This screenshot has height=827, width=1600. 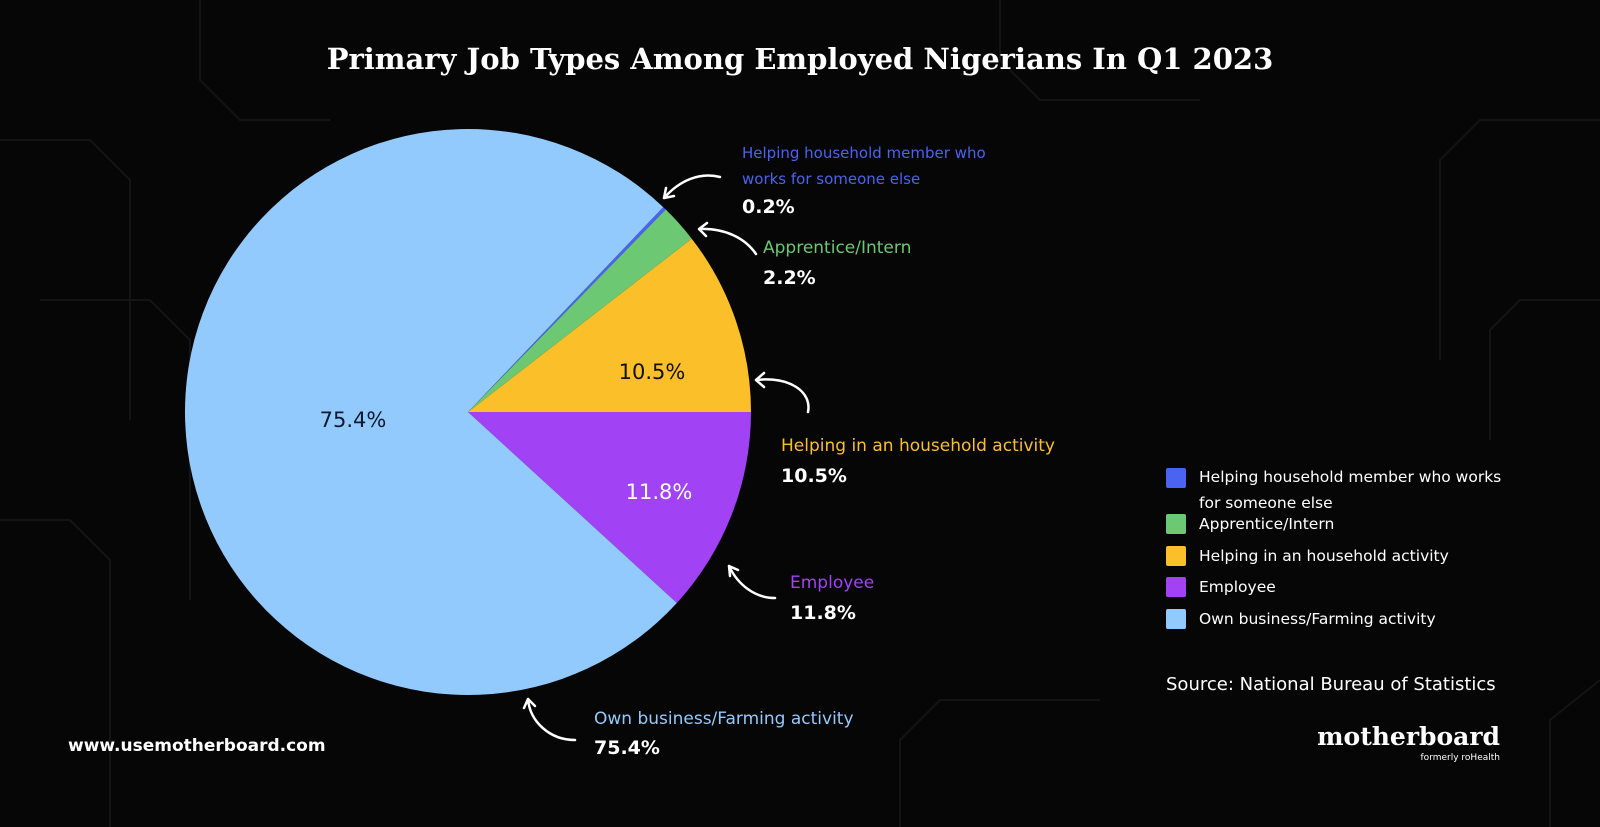 What do you see at coordinates (197, 746) in the screenshot?
I see `website: www.usemotherboard.com` at bounding box center [197, 746].